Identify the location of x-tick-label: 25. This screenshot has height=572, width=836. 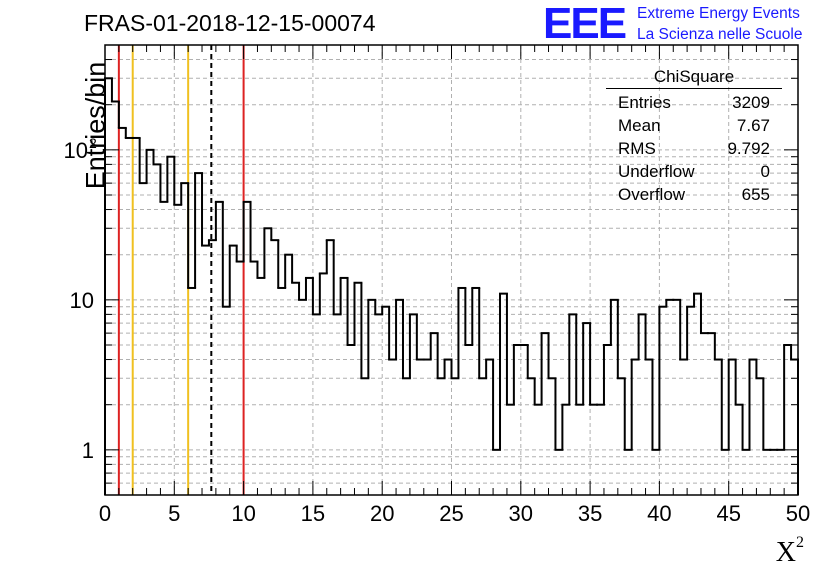
(451, 513).